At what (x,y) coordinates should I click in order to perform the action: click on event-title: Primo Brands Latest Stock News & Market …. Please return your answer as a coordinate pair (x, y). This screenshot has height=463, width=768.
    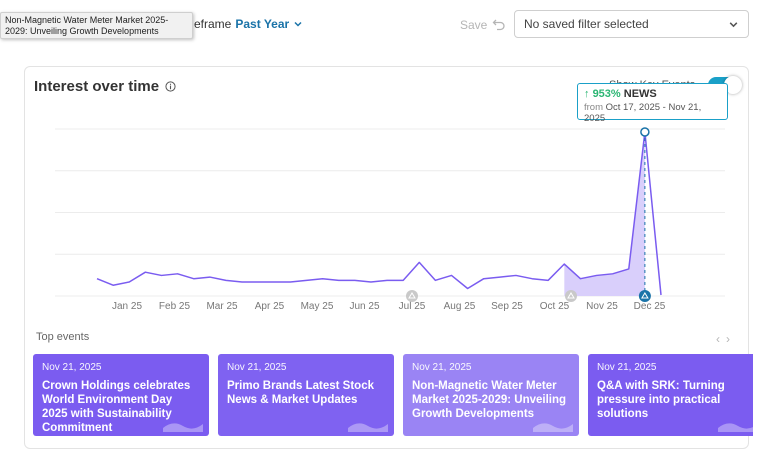
    Looking at the image, I should click on (300, 393).